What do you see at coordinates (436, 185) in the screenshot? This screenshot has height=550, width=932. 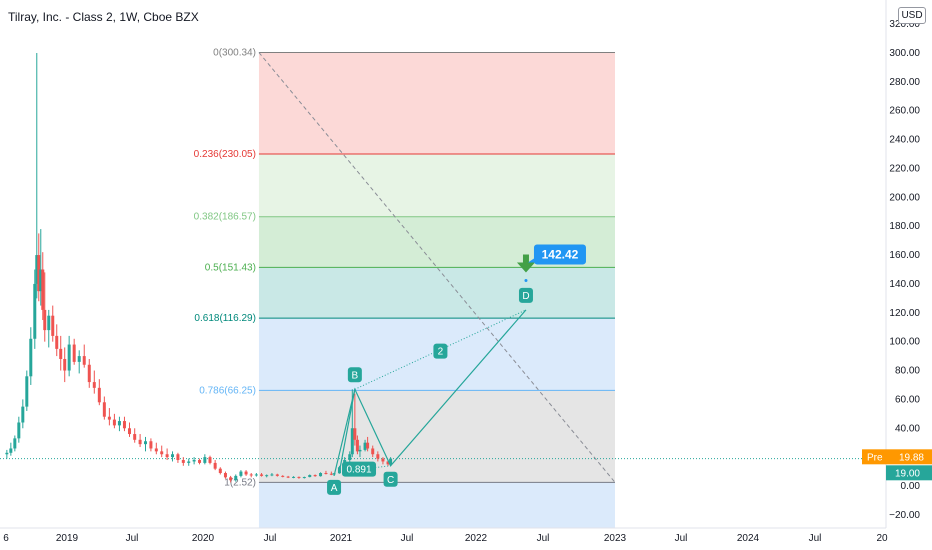 I see `fib-zone-0.382` at bounding box center [436, 185].